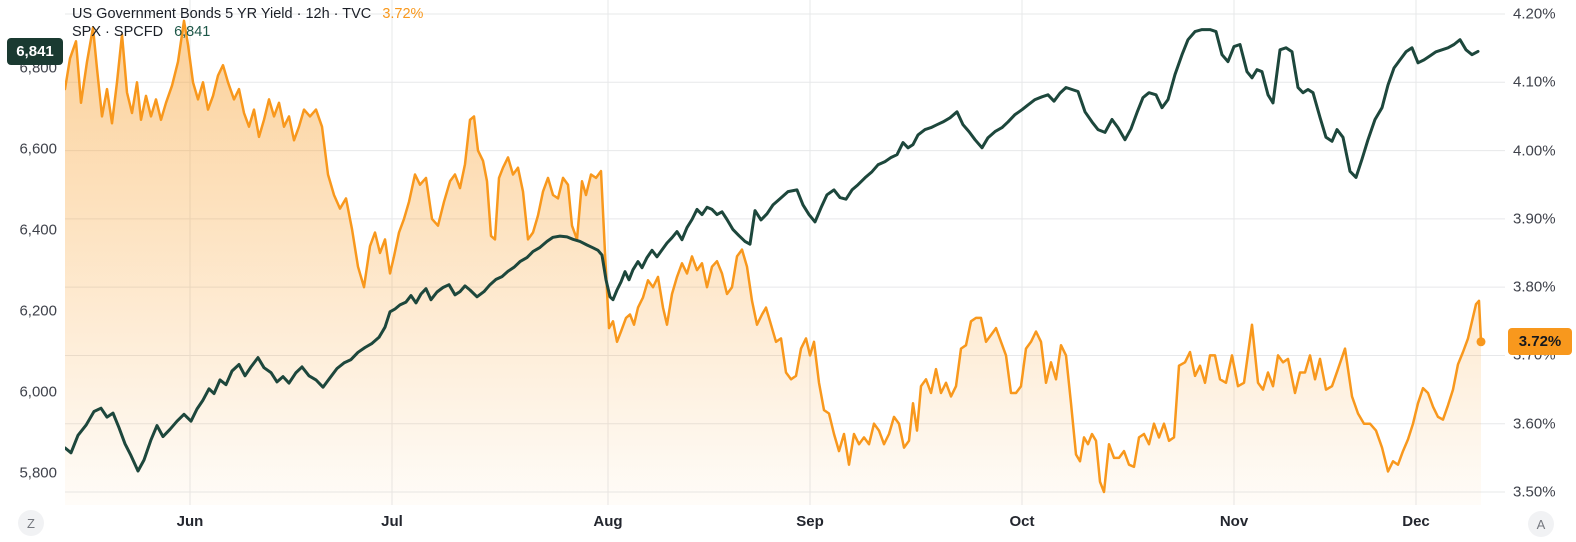 This screenshot has width=1576, height=542. Describe the element at coordinates (1534, 492) in the screenshot. I see `right-axis-tick: 3.50%` at that location.